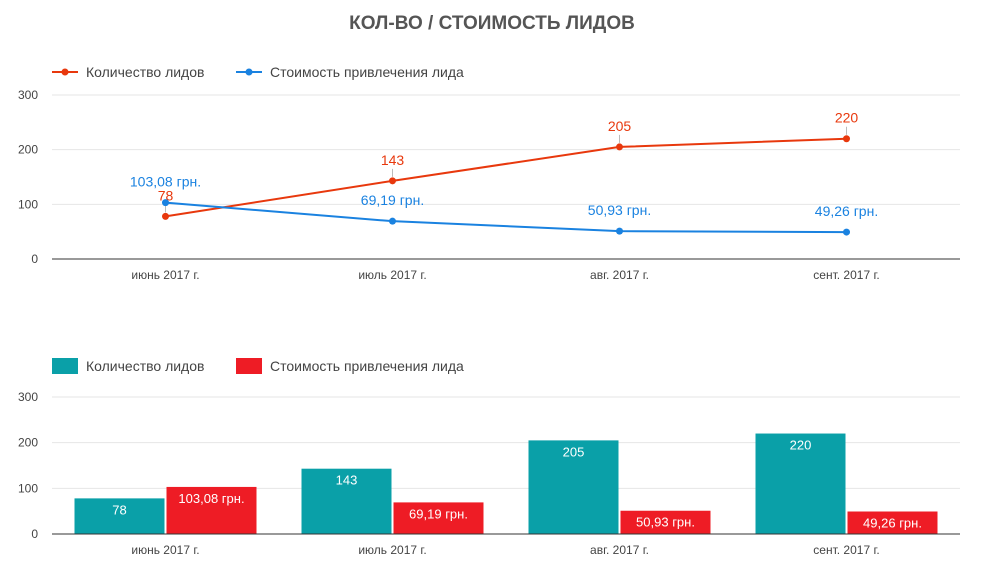 The height and width of the screenshot is (581, 987). I want to click on line-x-tick-label: июнь 2017 г., so click(165, 275).